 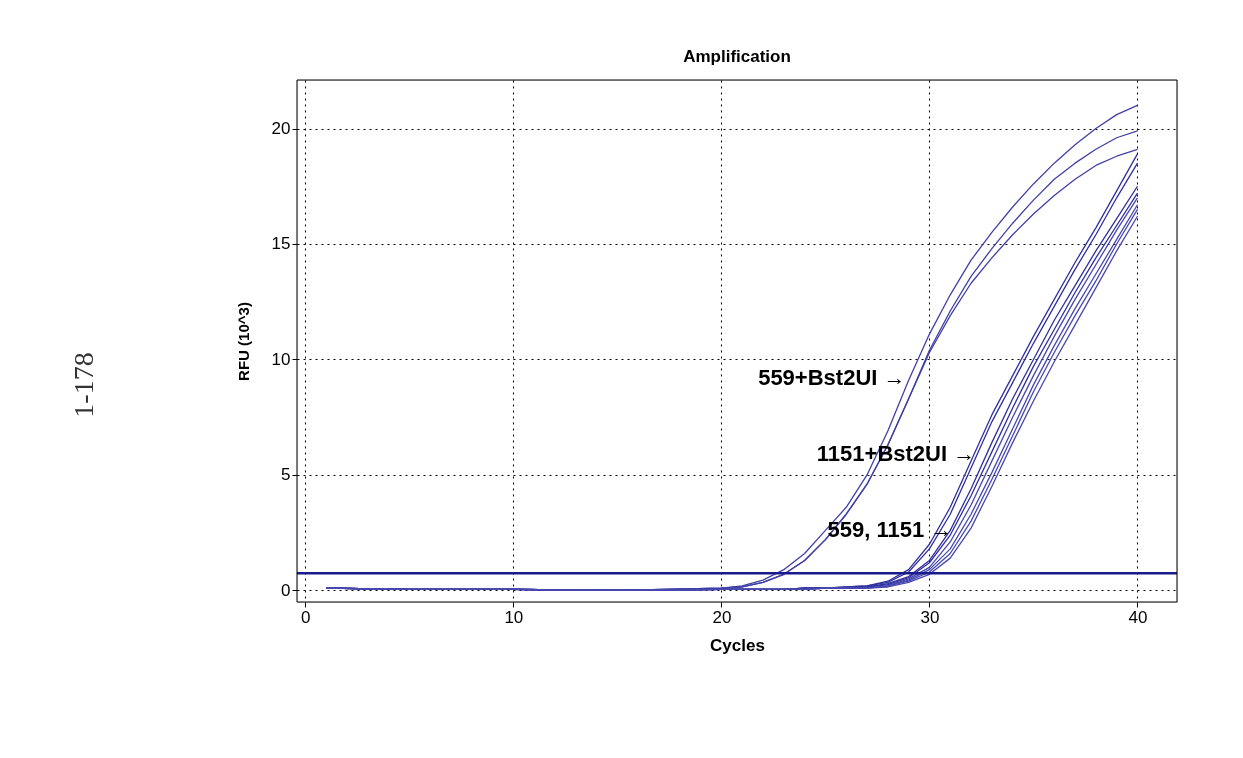 What do you see at coordinates (930, 617) in the screenshot?
I see `x-tick-label: 30` at bounding box center [930, 617].